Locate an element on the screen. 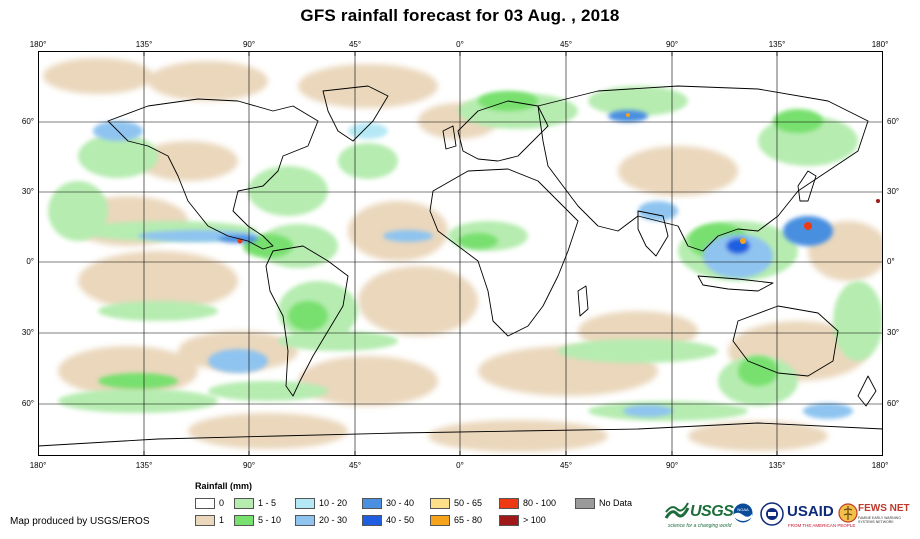 The width and height of the screenshot is (920, 539). japan-outline is located at coordinates (807, 186).